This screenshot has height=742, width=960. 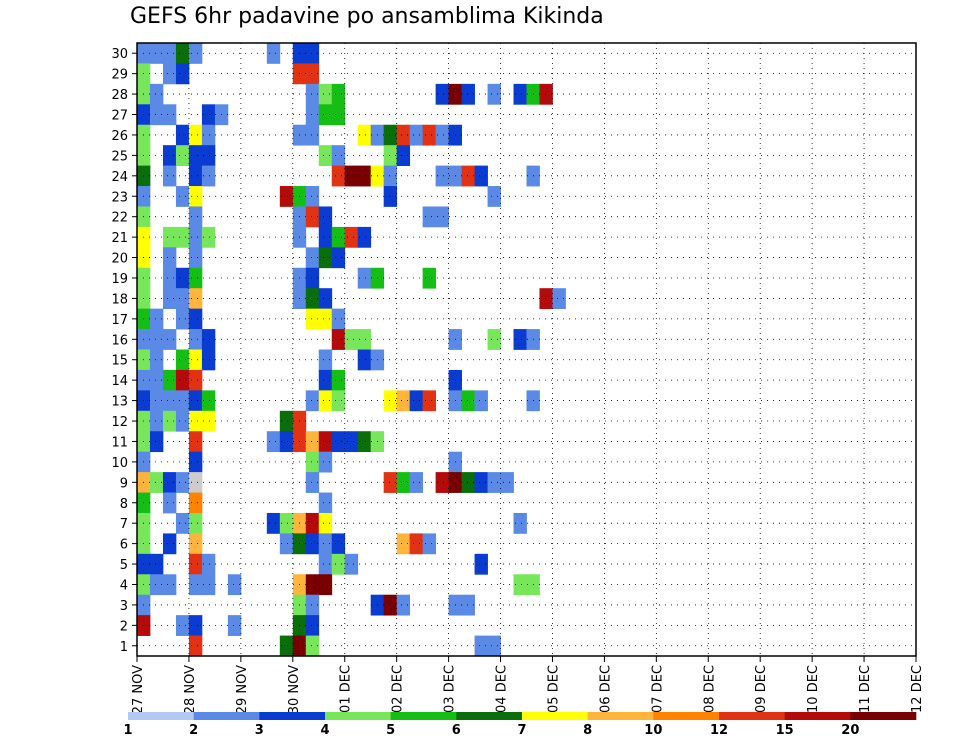 I want to click on color-bar: 1 2 3 4 5 6 7 8 10 12 15 20, so click(x=520, y=725).